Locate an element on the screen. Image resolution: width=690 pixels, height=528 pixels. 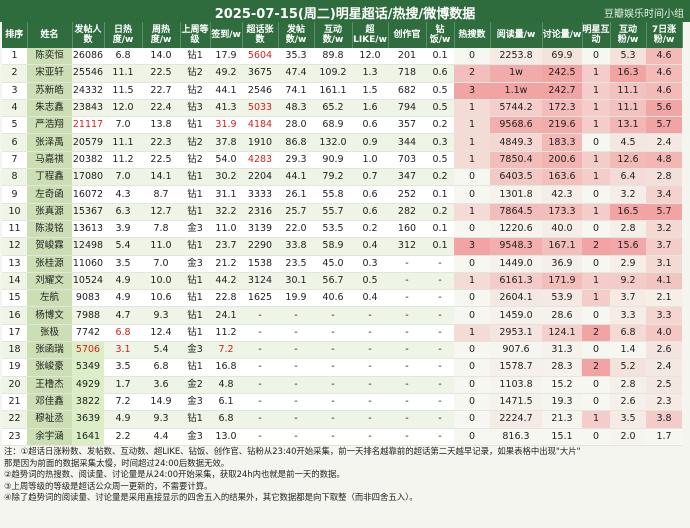
table-cell: 2224.7 is located at coordinates (516, 419).